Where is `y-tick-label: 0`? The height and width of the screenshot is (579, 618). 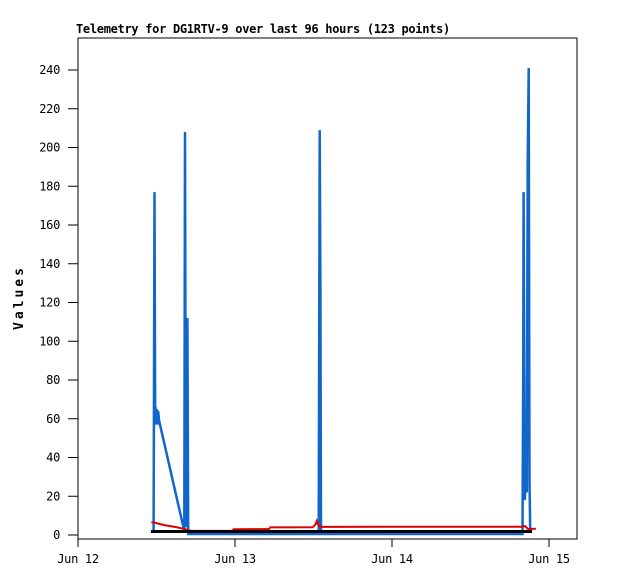 y-tick-label: 0 is located at coordinates (56, 535).